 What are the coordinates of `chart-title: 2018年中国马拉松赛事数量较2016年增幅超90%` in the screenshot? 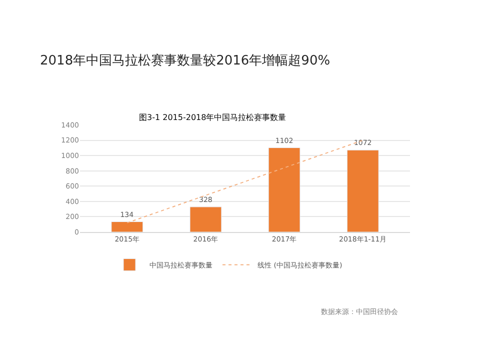 It's located at (185, 60).